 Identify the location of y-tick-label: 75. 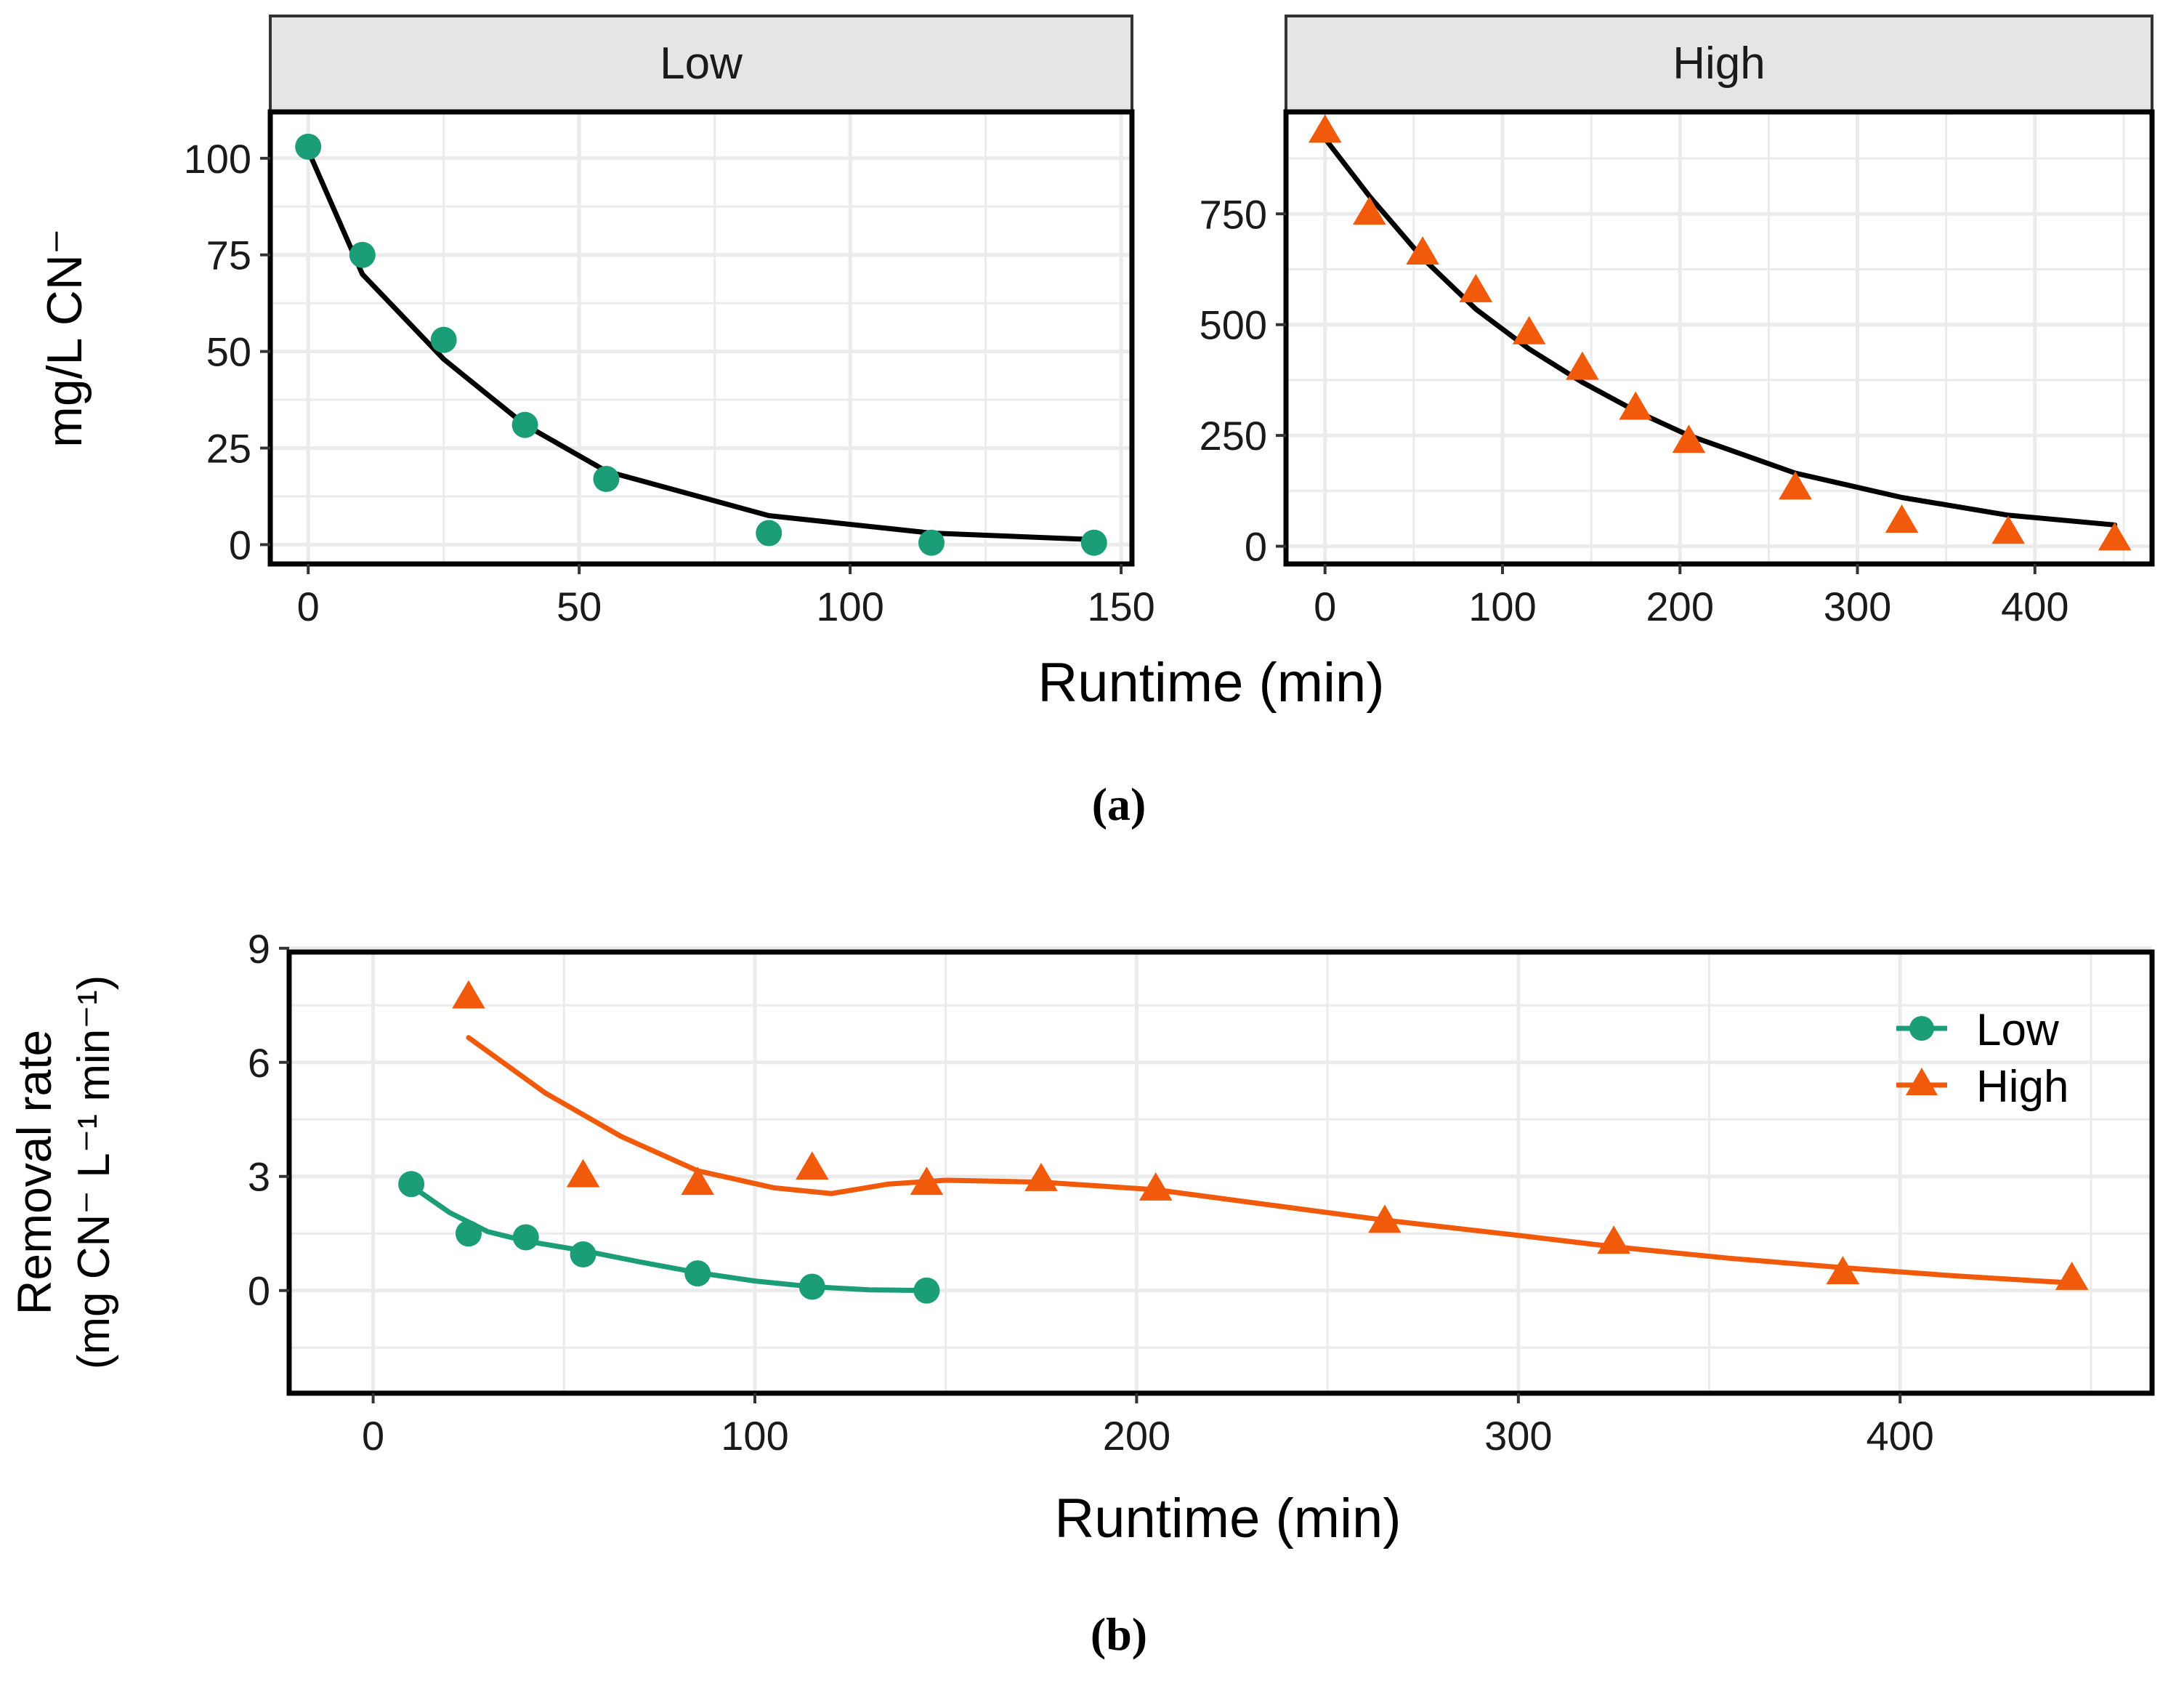
(228, 255).